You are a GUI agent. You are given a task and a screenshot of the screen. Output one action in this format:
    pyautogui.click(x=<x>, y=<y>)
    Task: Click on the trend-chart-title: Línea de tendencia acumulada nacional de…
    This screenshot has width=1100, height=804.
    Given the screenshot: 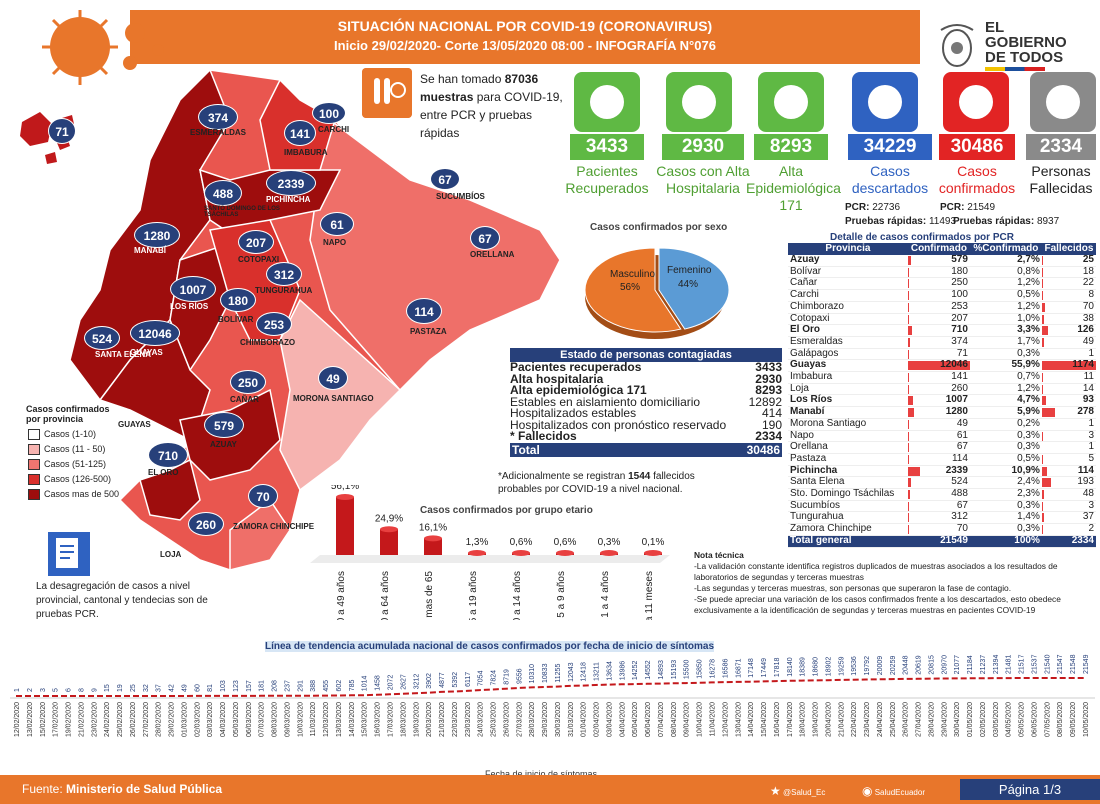 What is the action you would take?
    pyautogui.click(x=490, y=646)
    